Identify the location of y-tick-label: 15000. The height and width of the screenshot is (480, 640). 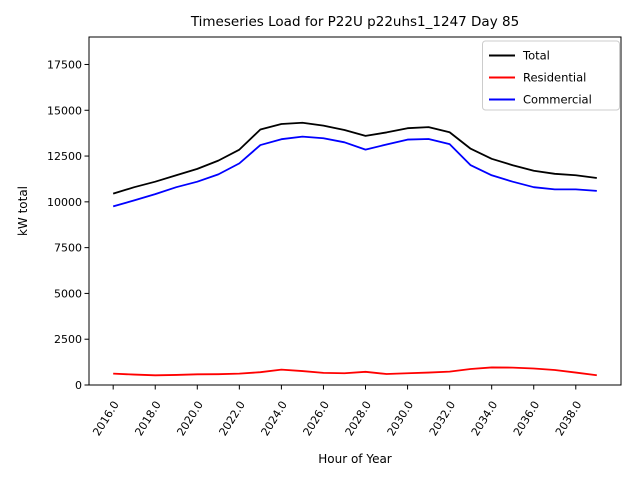
(64, 110).